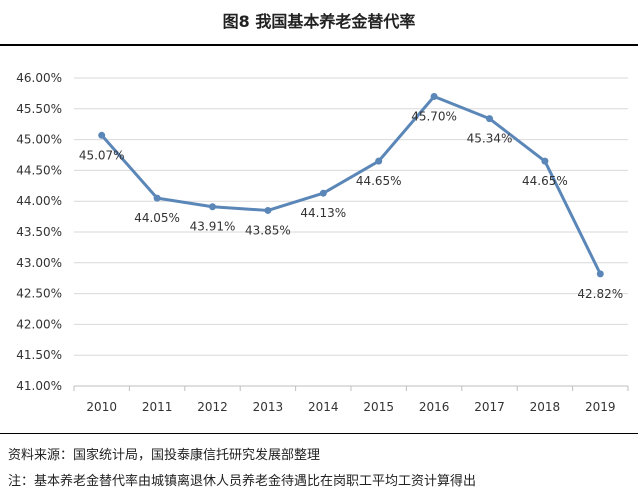  Describe the element at coordinates (434, 116) in the screenshot. I see `data-label: 45.70%` at that location.